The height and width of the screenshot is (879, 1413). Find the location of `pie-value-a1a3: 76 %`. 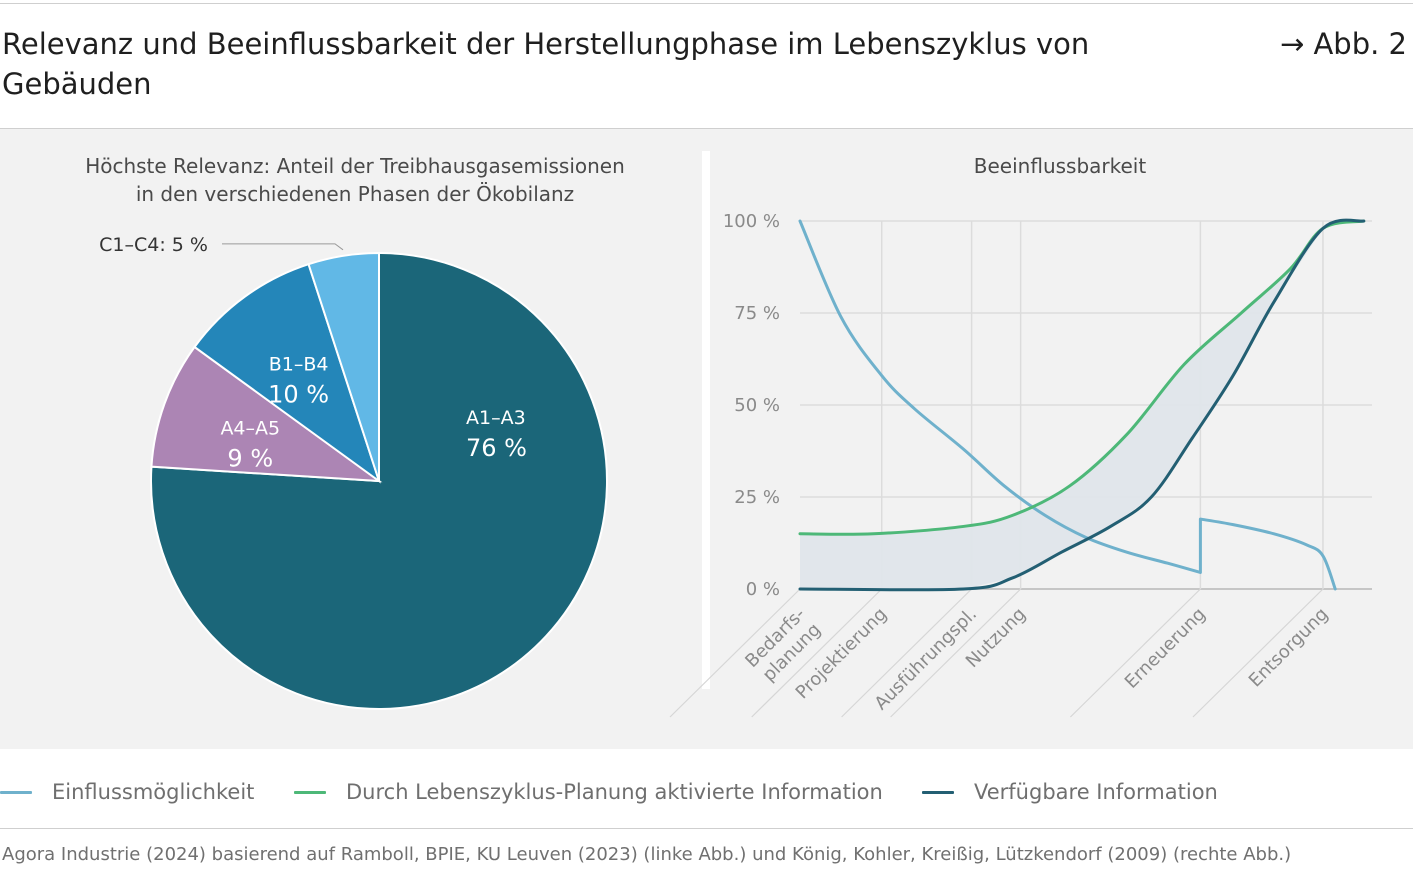

pie-value-a1a3: 76 % is located at coordinates (496, 448).